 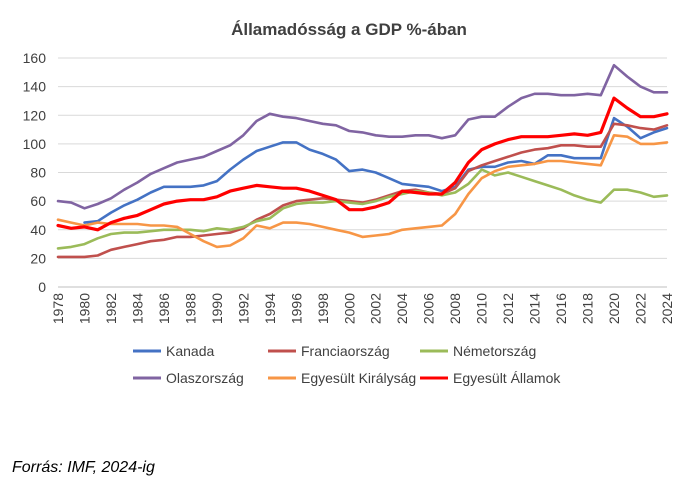 I want to click on source-note: Forrás: IMF, 2024-ig, so click(x=83, y=467).